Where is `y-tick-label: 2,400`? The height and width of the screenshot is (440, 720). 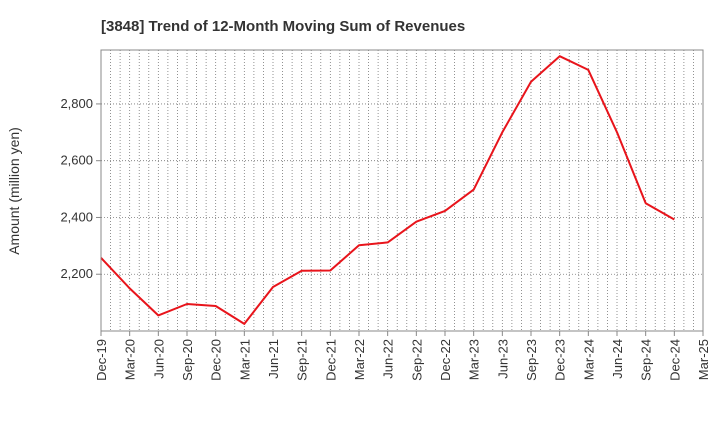 y-tick-label: 2,400 is located at coordinates (76, 216).